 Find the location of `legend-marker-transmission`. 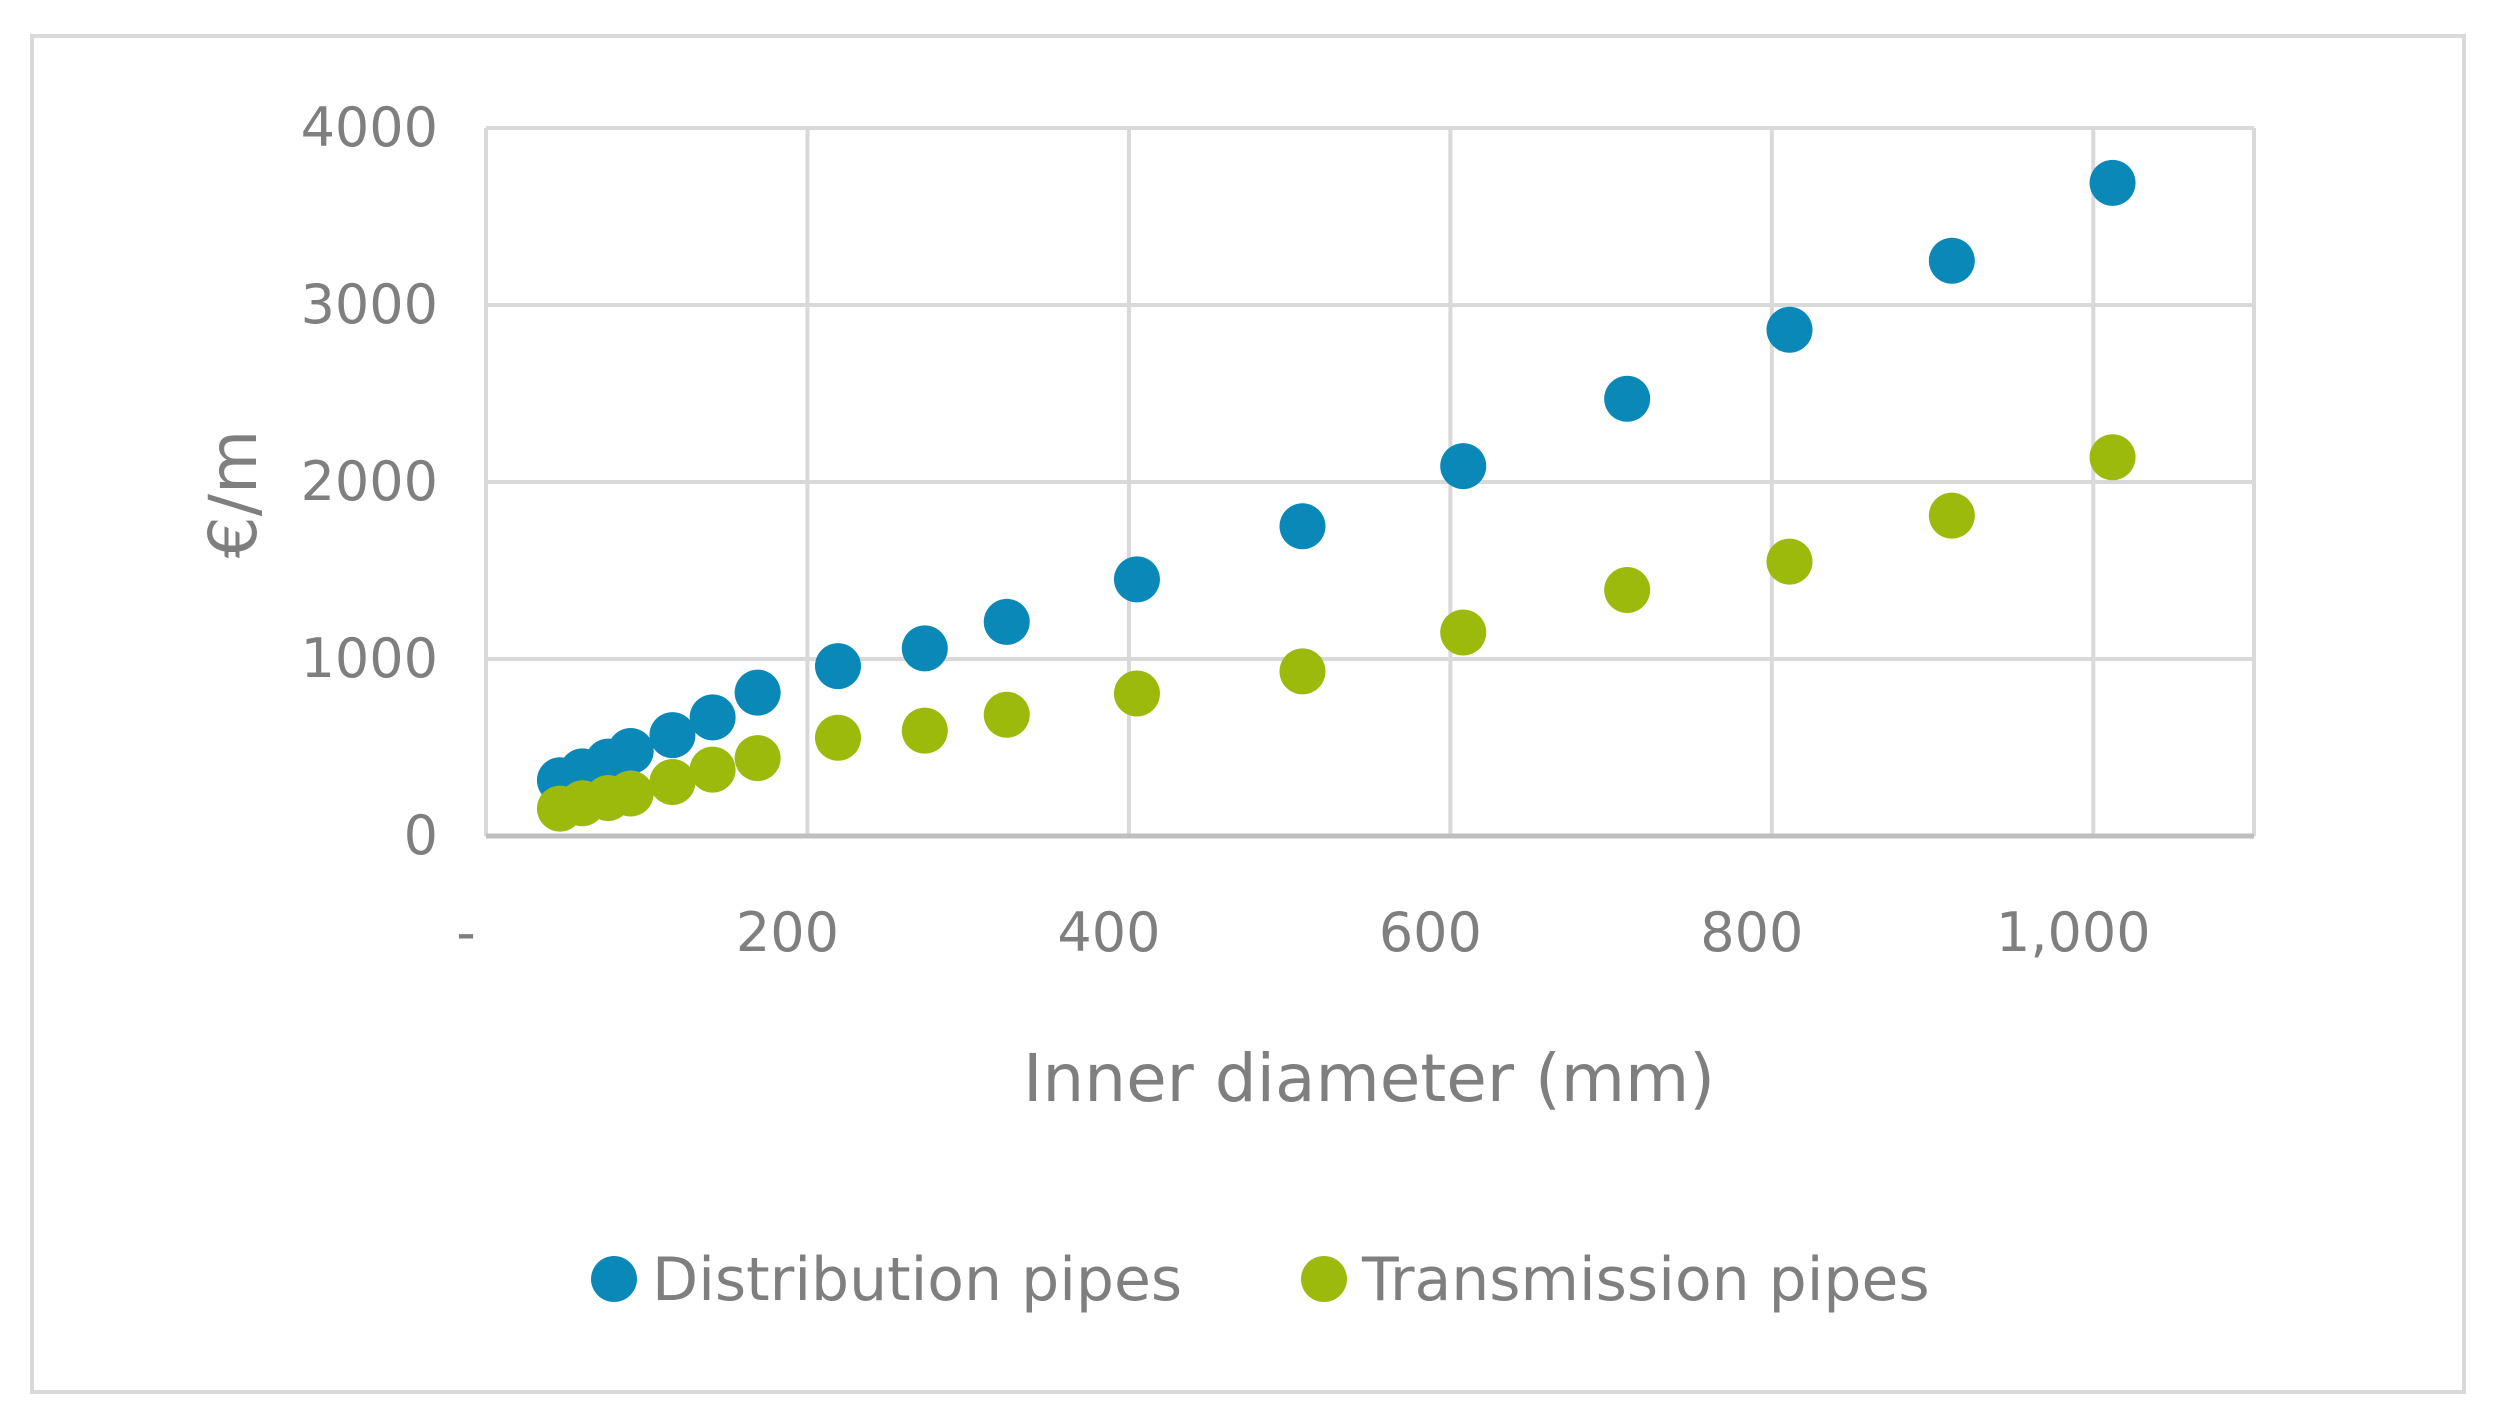

legend-marker-transmission is located at coordinates (1324, 1279).